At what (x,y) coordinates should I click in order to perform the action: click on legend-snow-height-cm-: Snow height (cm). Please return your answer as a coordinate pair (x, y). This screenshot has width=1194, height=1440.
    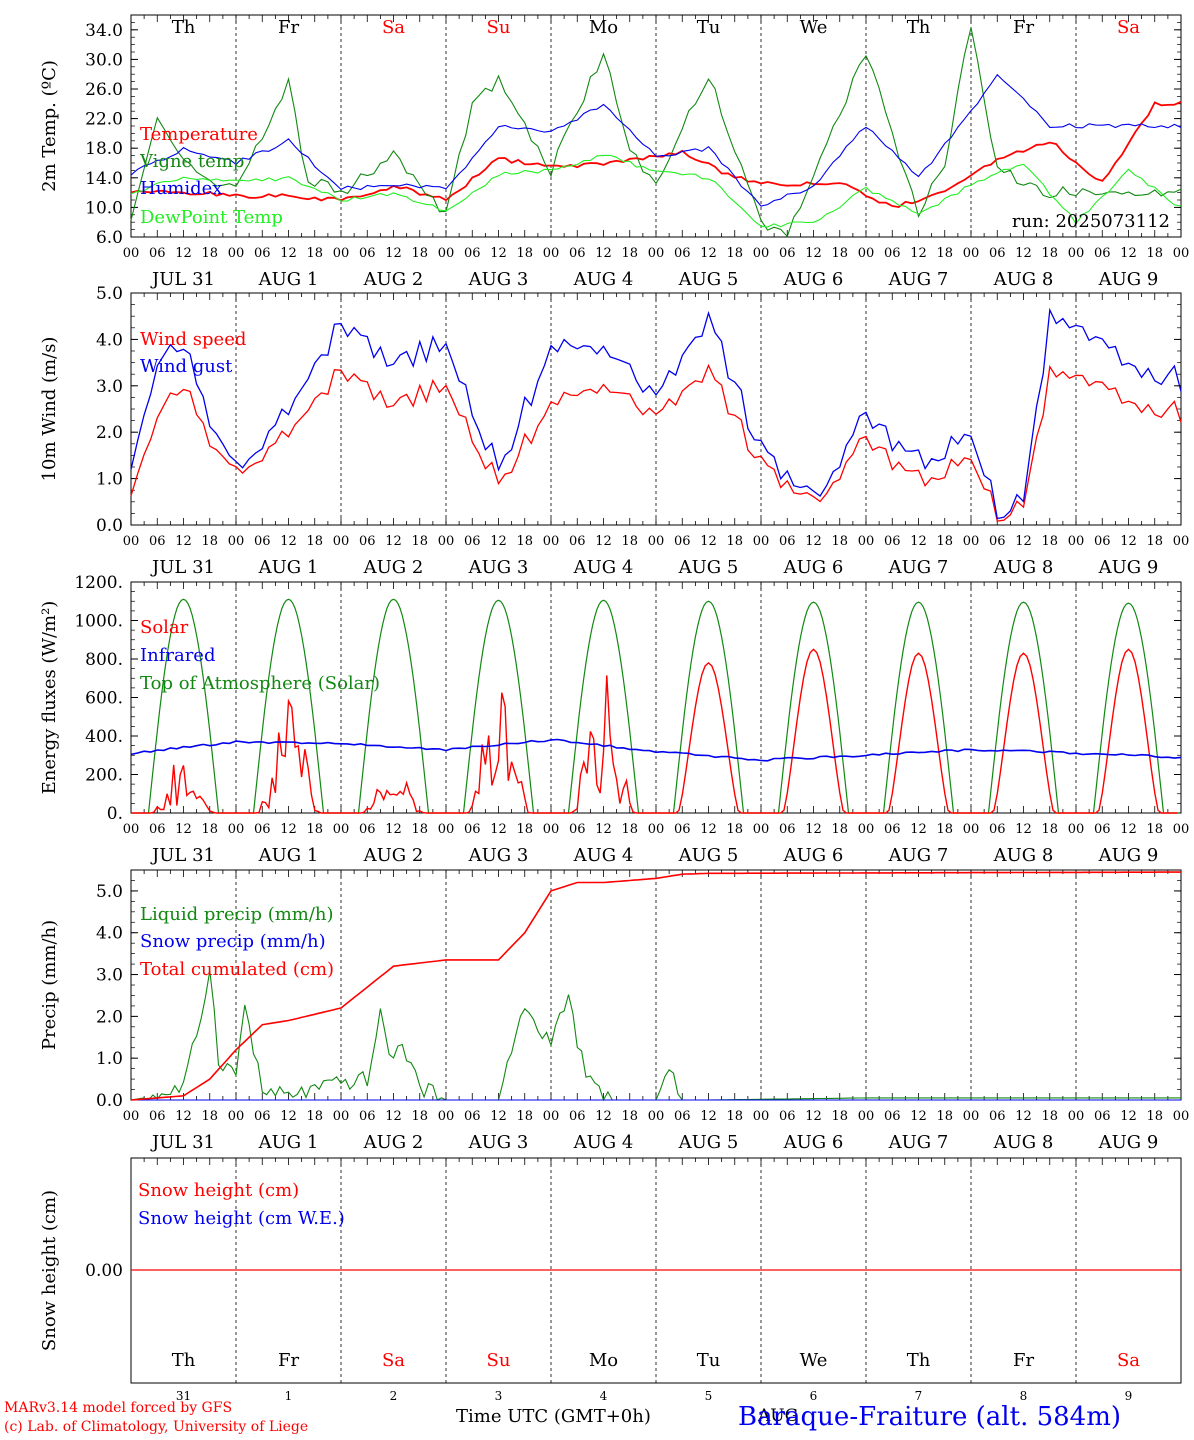
    Looking at the image, I should click on (218, 1190).